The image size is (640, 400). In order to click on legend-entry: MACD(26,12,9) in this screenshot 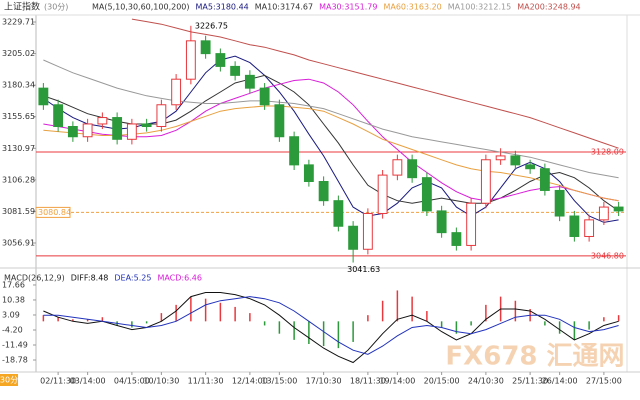, I will do `click(34, 278)`.